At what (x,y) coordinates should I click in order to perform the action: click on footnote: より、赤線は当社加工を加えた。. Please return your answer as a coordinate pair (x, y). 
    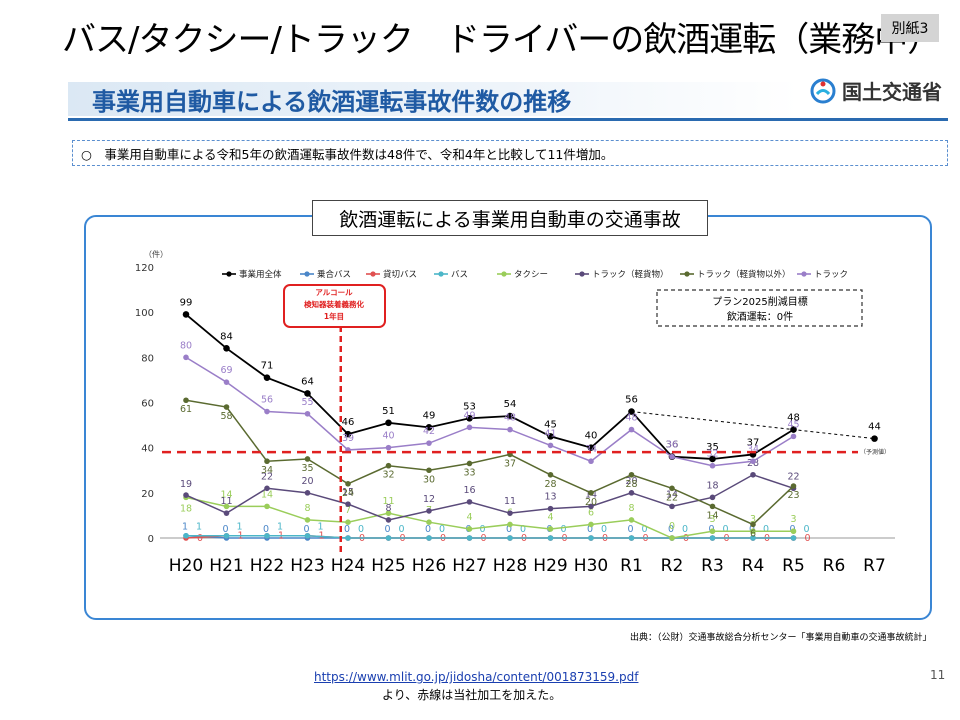
    Looking at the image, I should click on (472, 695).